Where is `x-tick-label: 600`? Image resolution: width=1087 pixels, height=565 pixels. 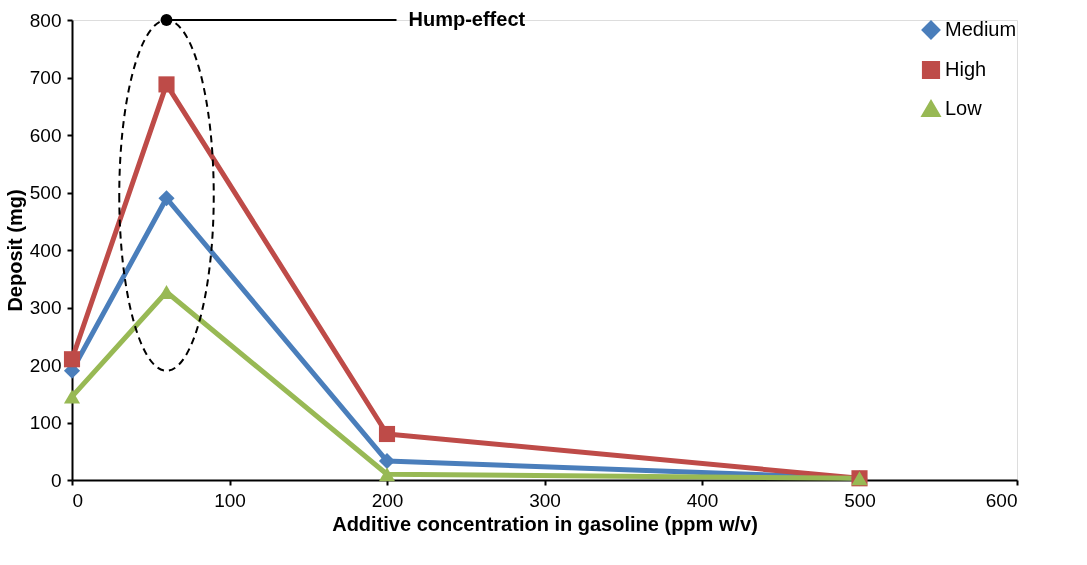
x-tick-label: 600 is located at coordinates (1001, 500).